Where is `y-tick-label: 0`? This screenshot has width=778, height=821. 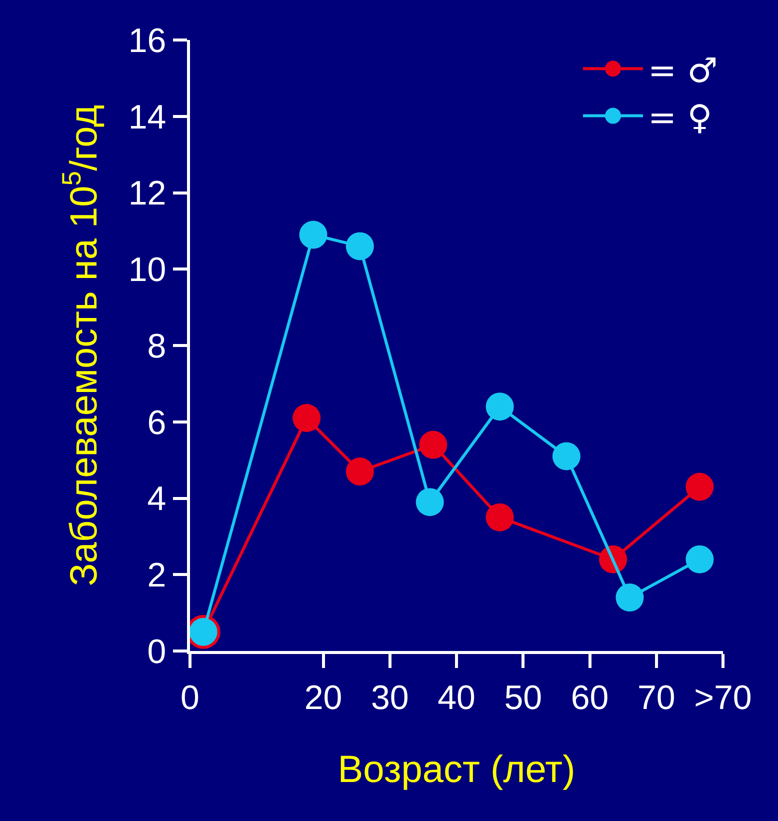 y-tick-label: 0 is located at coordinates (156, 651).